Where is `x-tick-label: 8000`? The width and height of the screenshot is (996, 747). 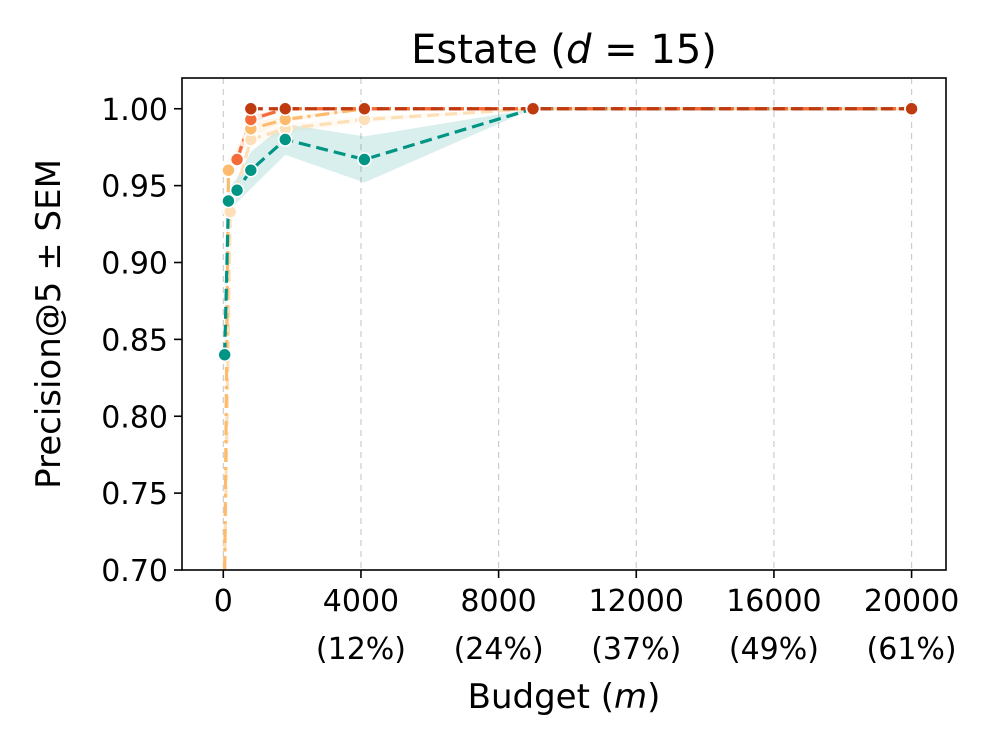
x-tick-label: 8000 is located at coordinates (498, 601).